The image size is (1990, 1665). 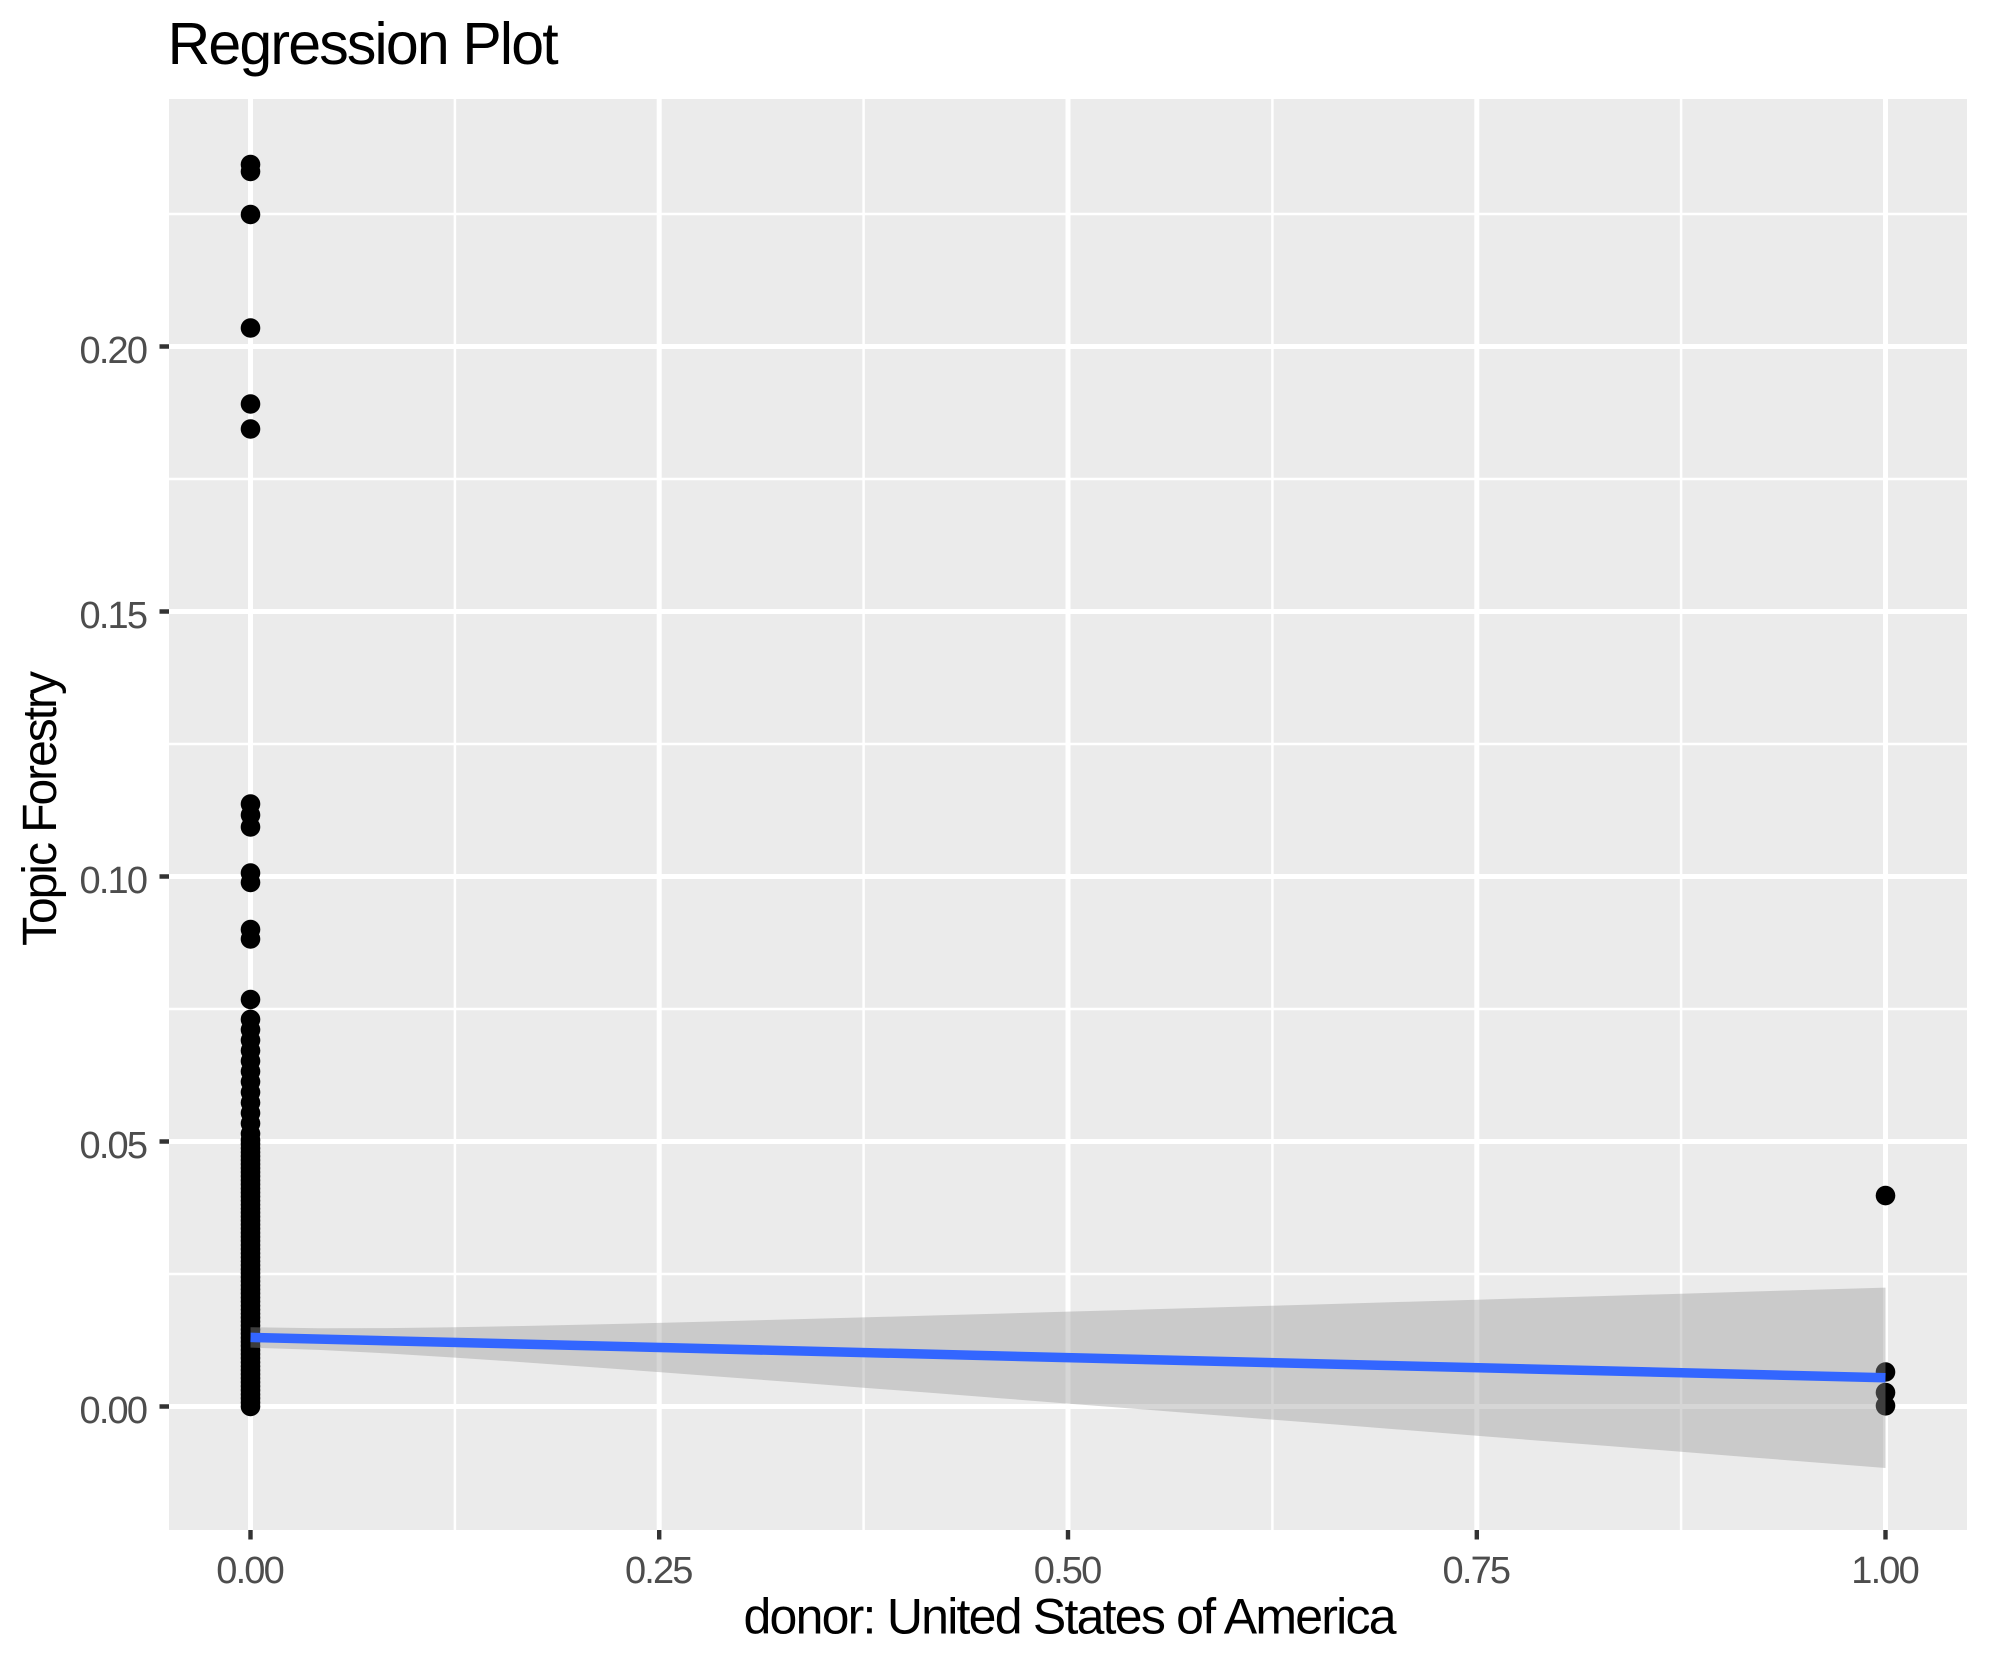 I want to click on svg-text: 0.50, so click(x=1068, y=1571).